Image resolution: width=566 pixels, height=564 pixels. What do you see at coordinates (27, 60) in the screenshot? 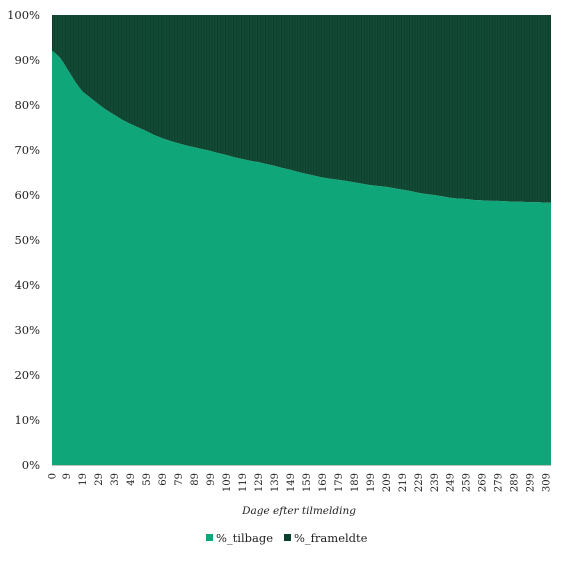
I see `y-tick-label: 90%` at bounding box center [27, 60].